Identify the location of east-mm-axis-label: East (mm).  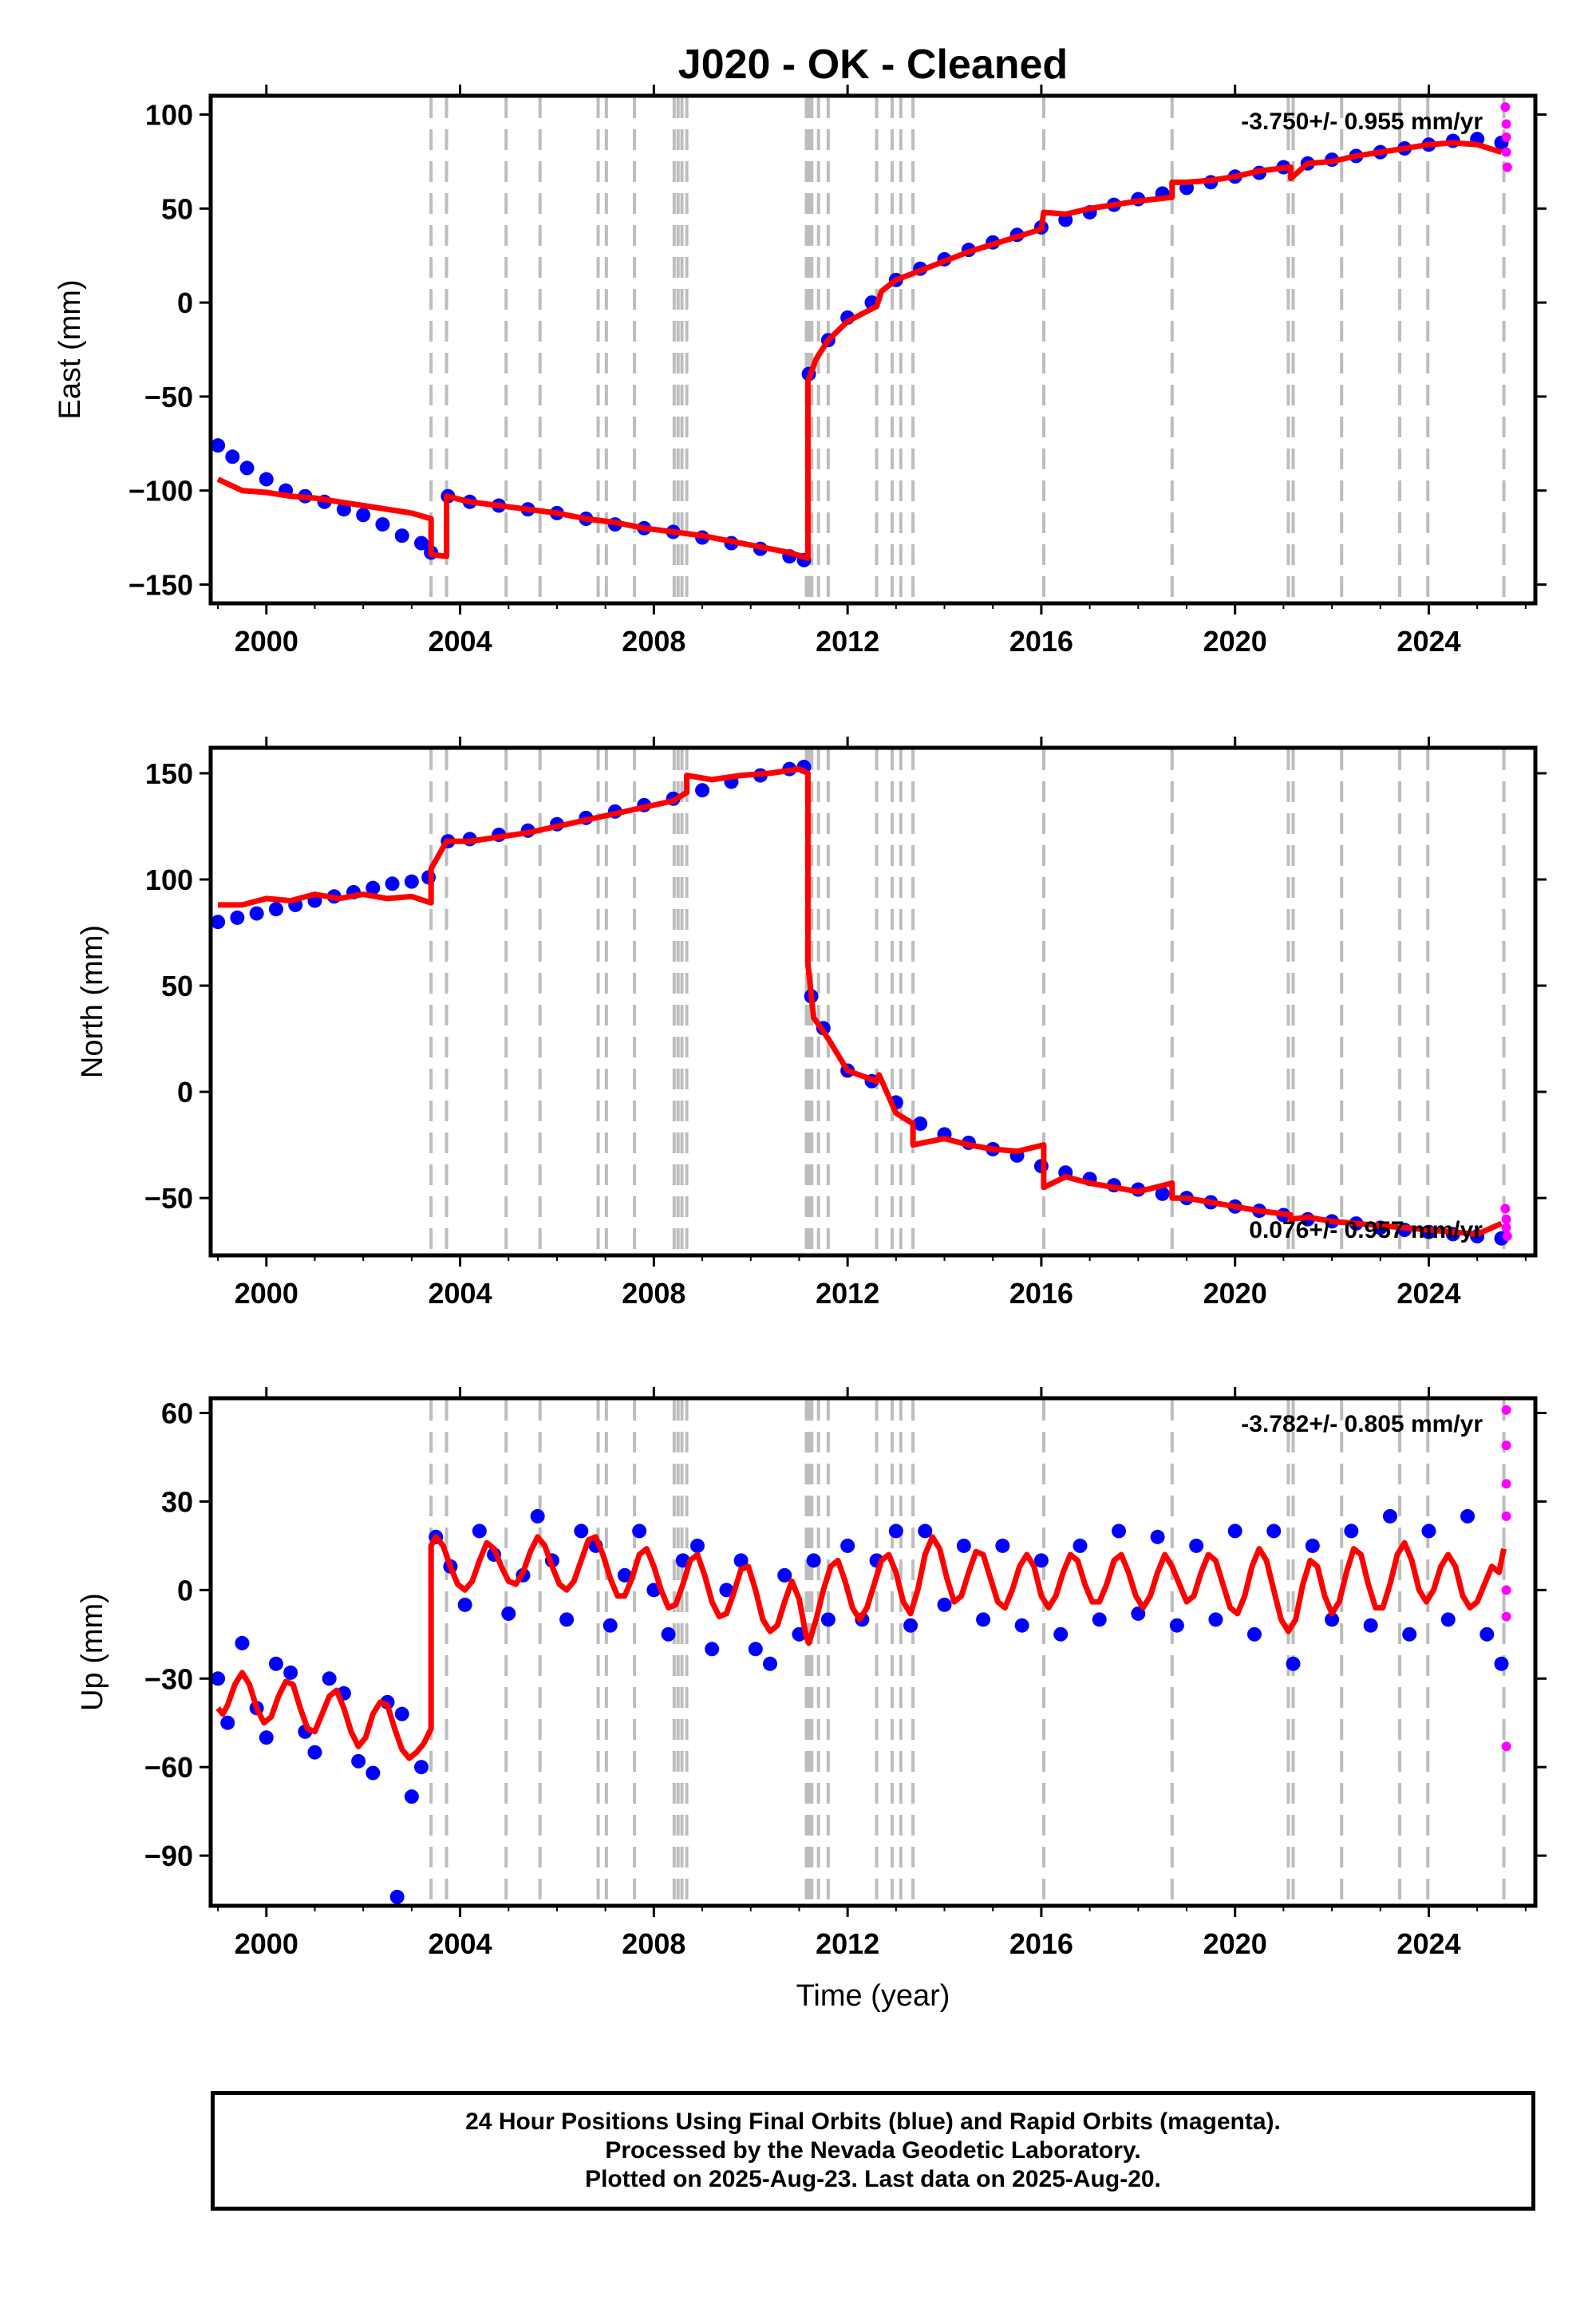
(70, 349).